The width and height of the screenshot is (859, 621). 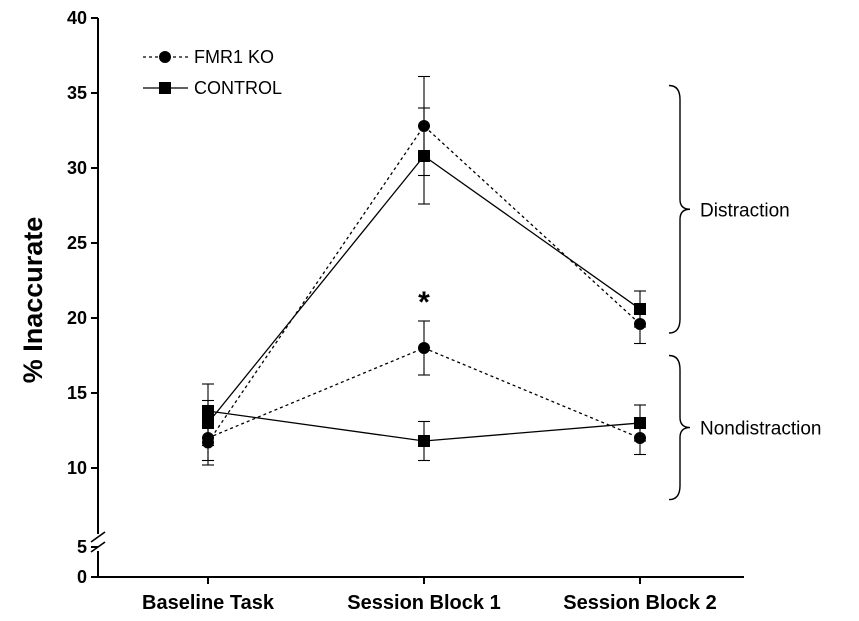 What do you see at coordinates (77, 468) in the screenshot?
I see `y-tick-label: 10` at bounding box center [77, 468].